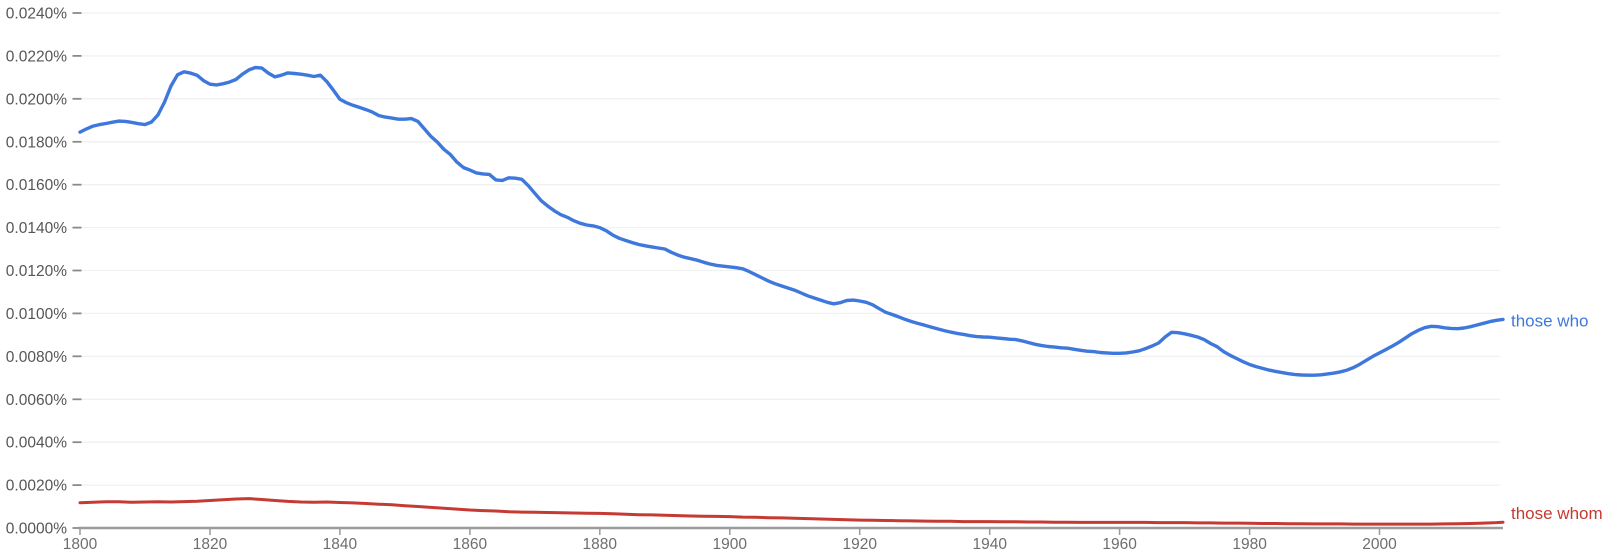  Describe the element at coordinates (36, 56) in the screenshot. I see `y-tick-label: 0.0220%` at that location.